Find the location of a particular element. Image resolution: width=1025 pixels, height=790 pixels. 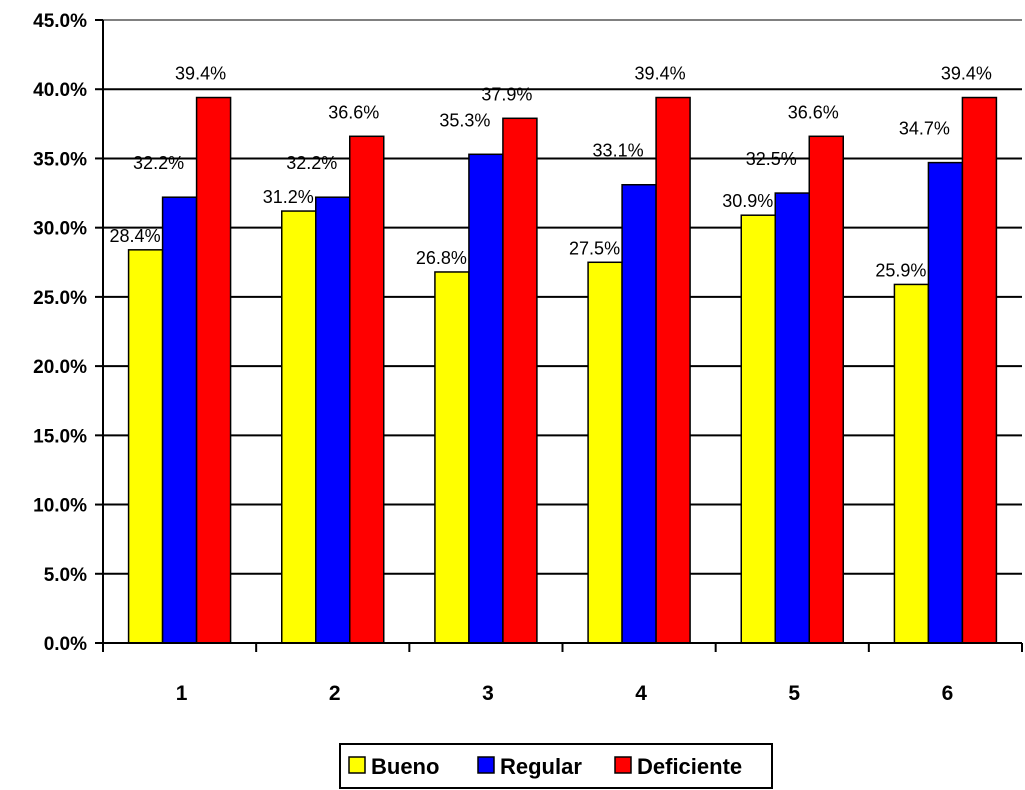

y-tick-label: 15.0% is located at coordinates (60, 436).